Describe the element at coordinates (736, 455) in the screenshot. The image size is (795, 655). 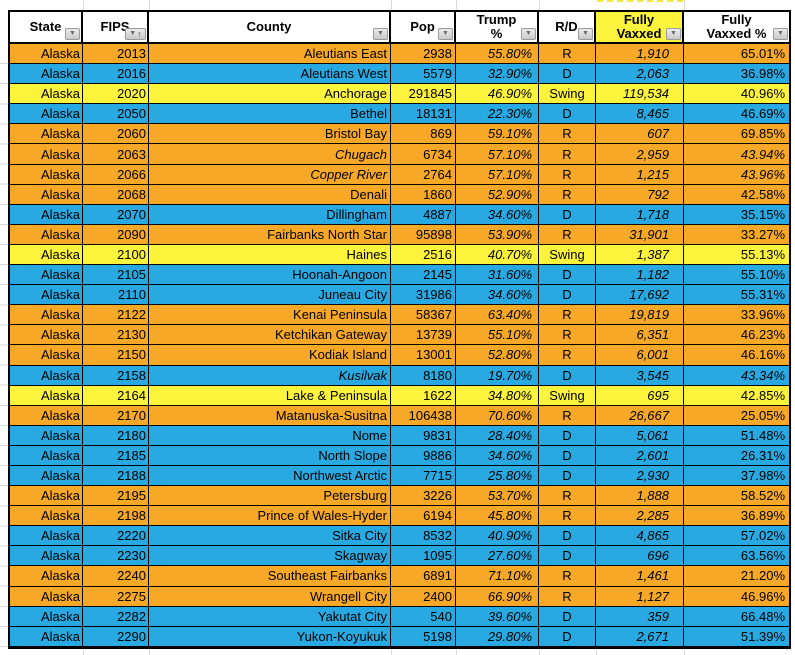
I see `cell-vaxxed_pct: 26.31%` at that location.